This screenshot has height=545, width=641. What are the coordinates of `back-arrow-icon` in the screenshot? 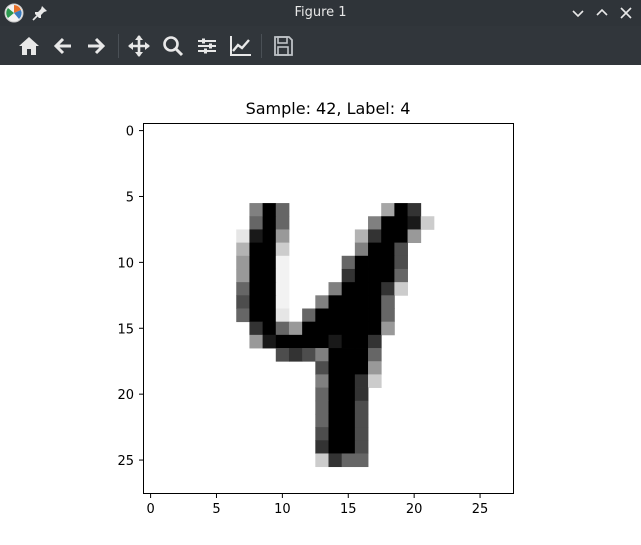 It's located at (63, 46).